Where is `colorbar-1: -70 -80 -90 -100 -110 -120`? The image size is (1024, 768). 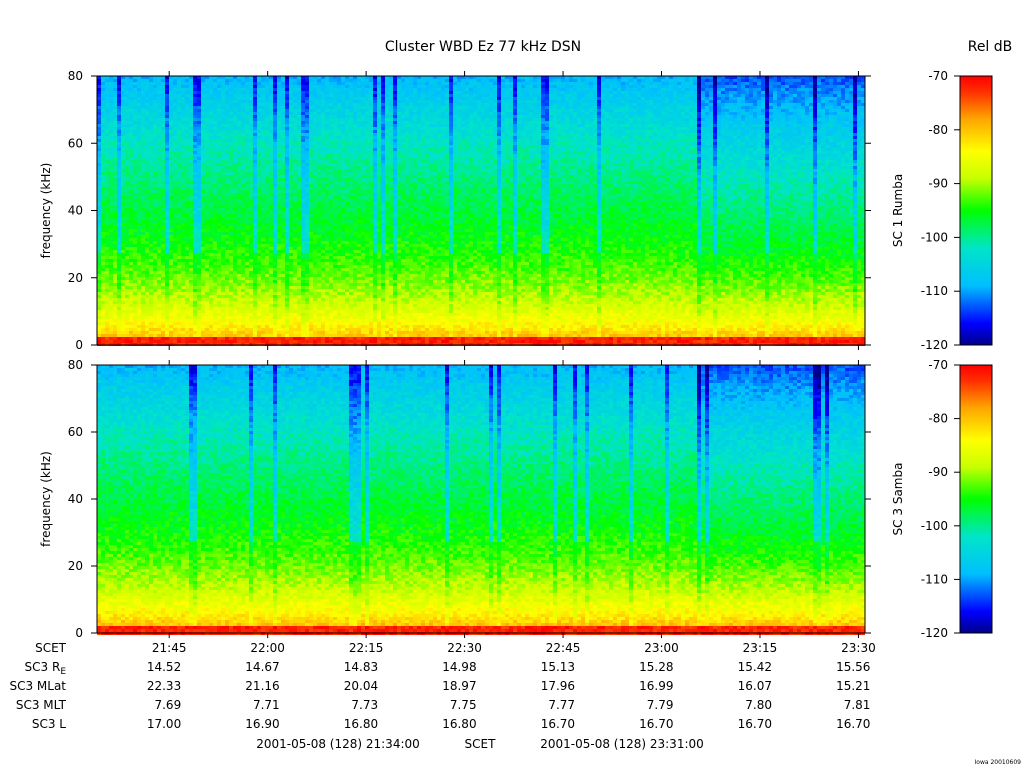 colorbar-1: -70 -80 -90 -100 -110 -120 is located at coordinates (956, 210).